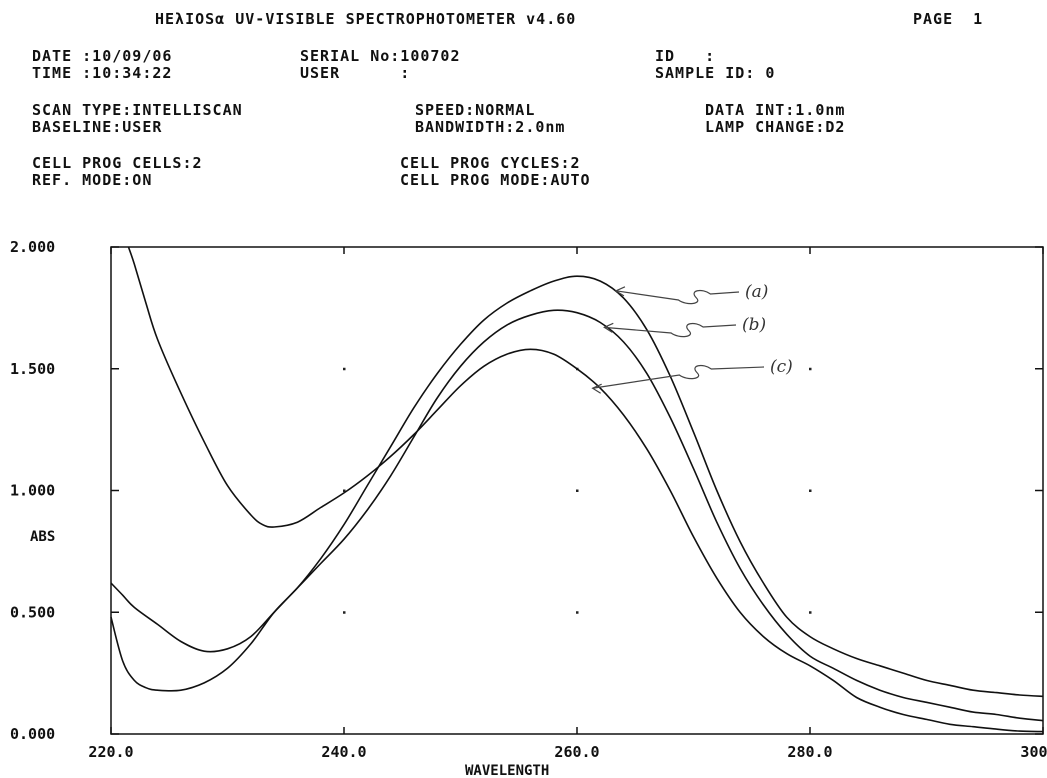  Describe the element at coordinates (32, 734) in the screenshot. I see `y-tick-label: 0.000` at that location.